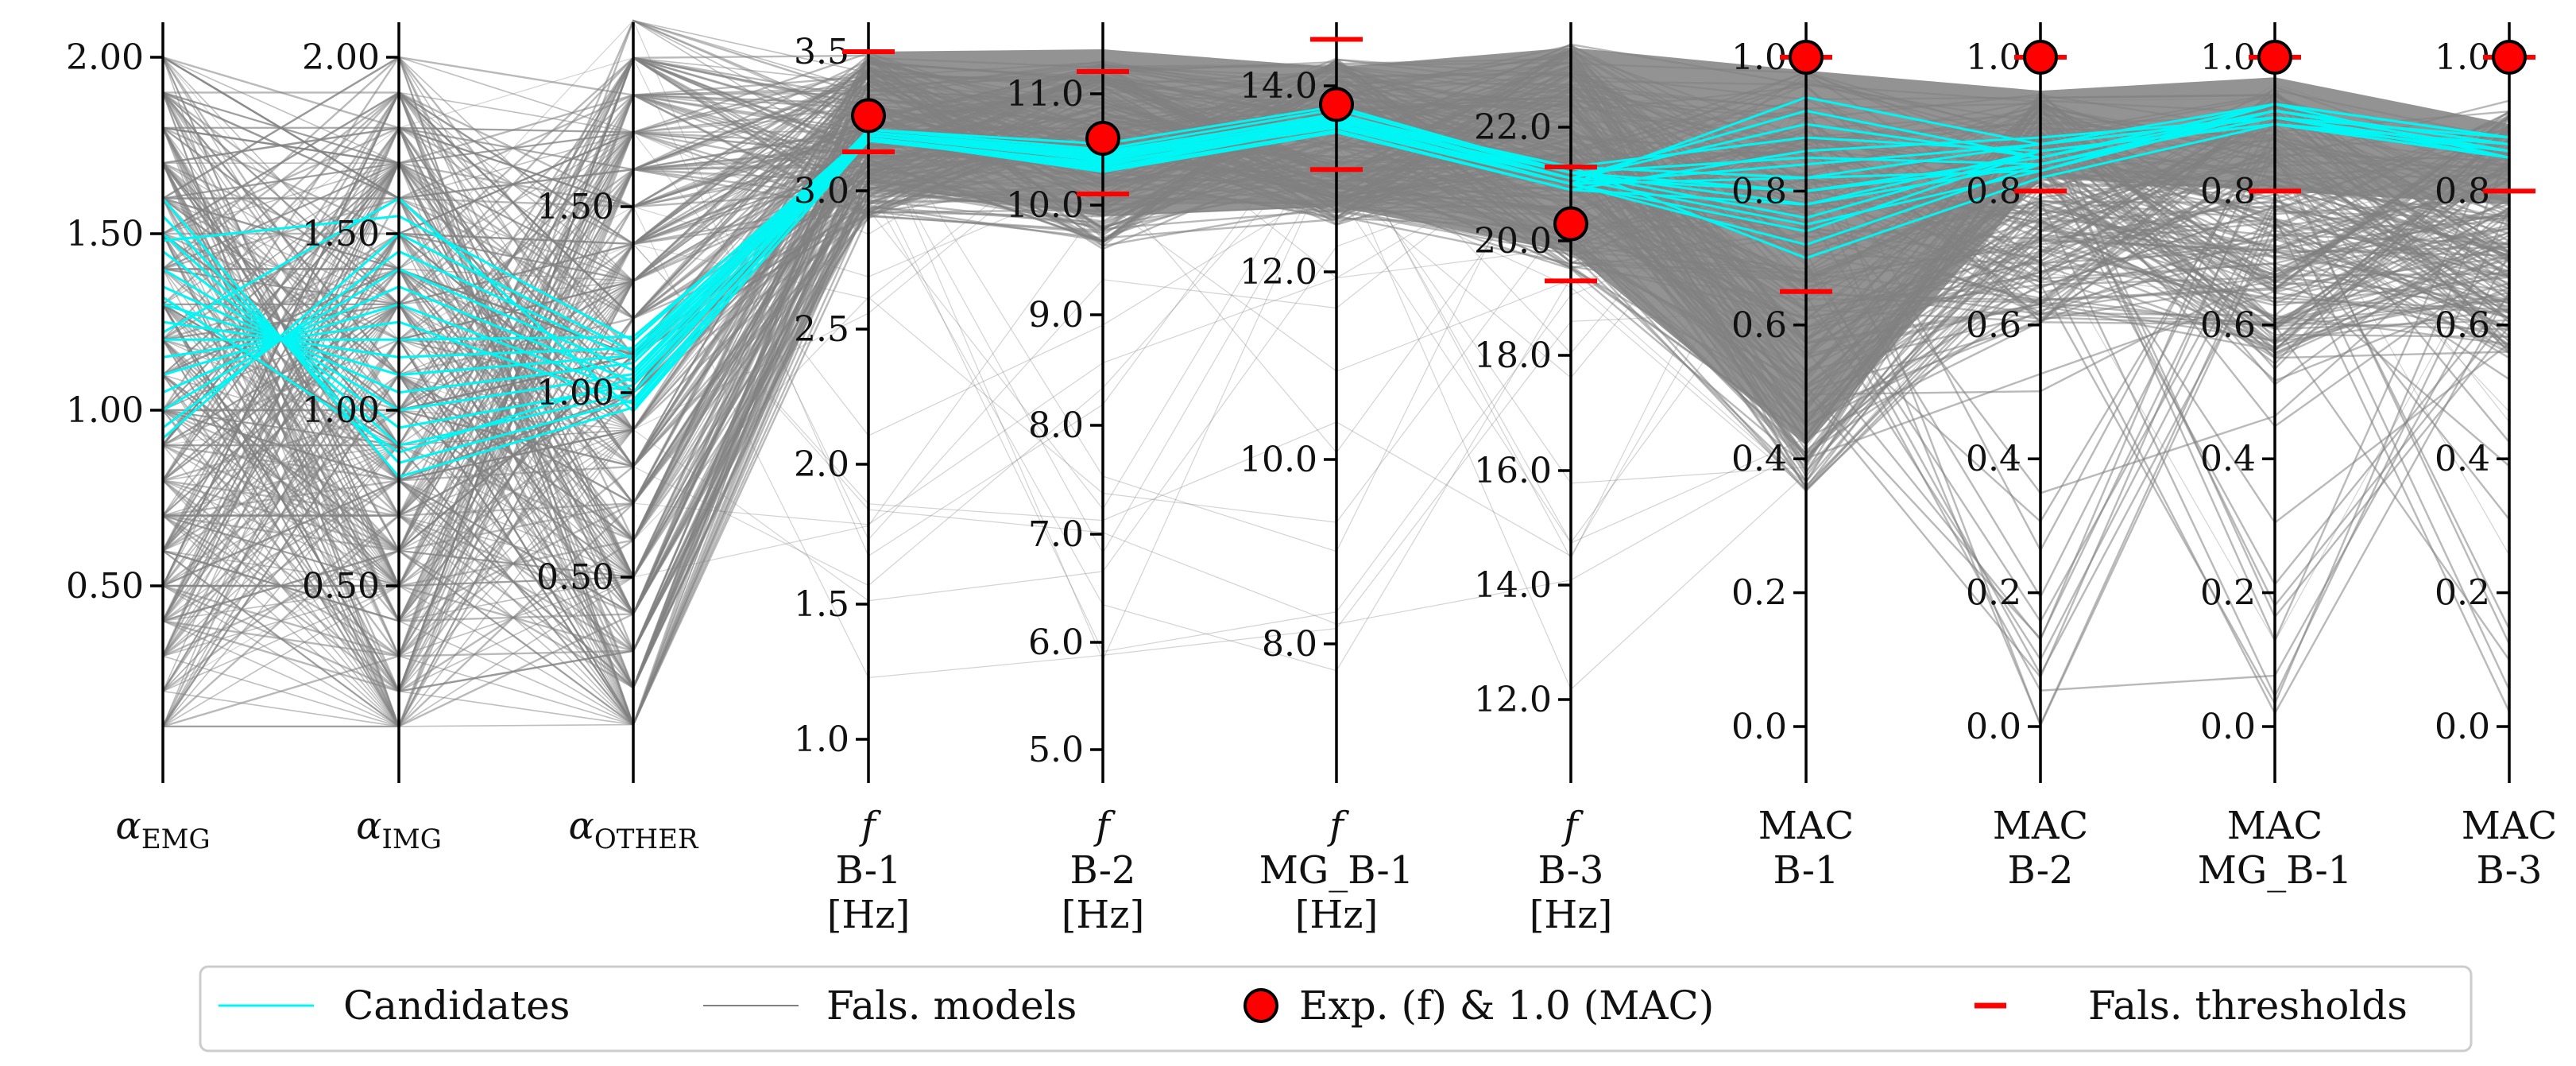 This screenshot has height=1066, width=2576. What do you see at coordinates (138, 438) in the screenshot?
I see `axis-a_emg: 0.50 1.00 1.50 2.00 αEMG` at bounding box center [138, 438].